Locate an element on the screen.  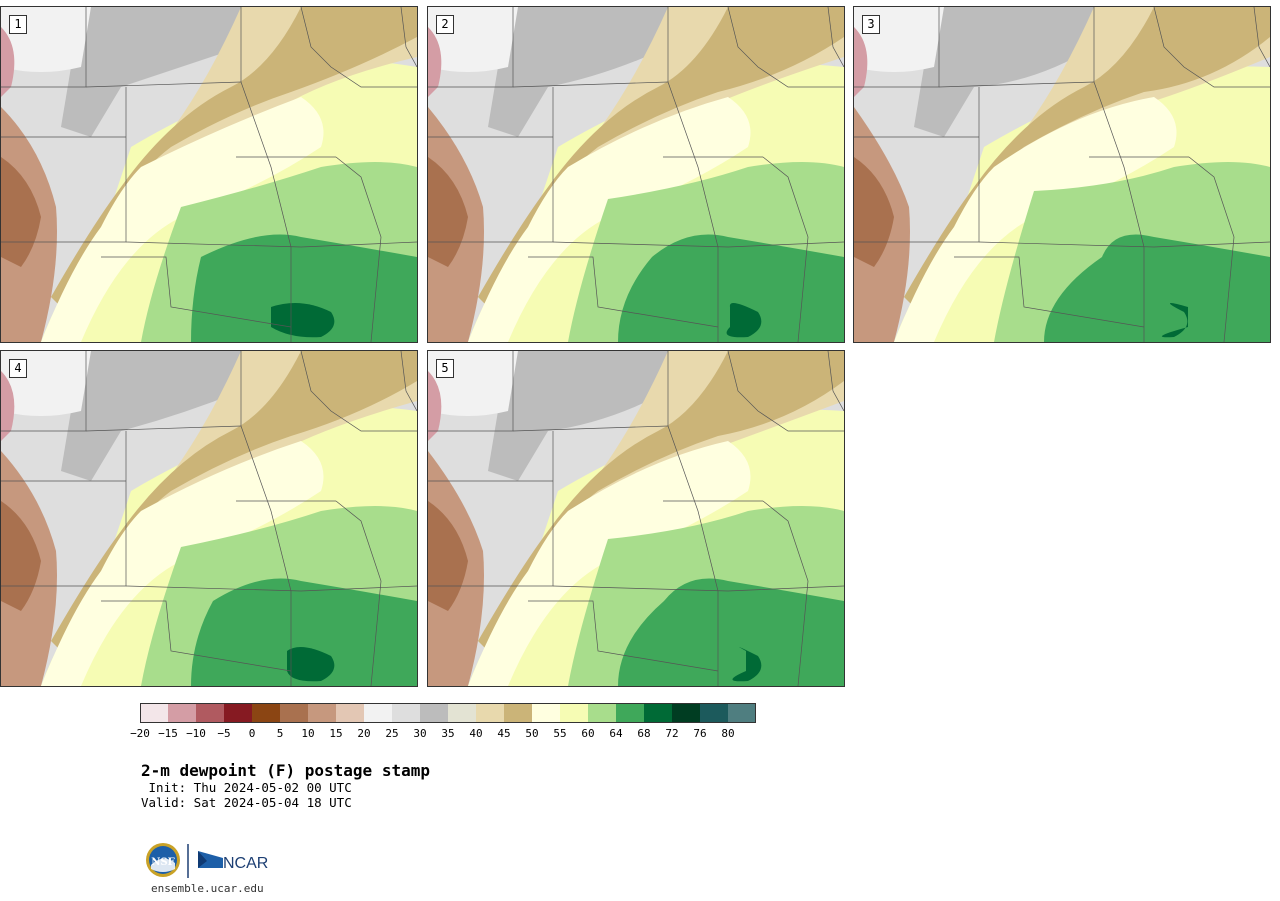
colorbar-tick-label: 68 is located at coordinates (644, 733).